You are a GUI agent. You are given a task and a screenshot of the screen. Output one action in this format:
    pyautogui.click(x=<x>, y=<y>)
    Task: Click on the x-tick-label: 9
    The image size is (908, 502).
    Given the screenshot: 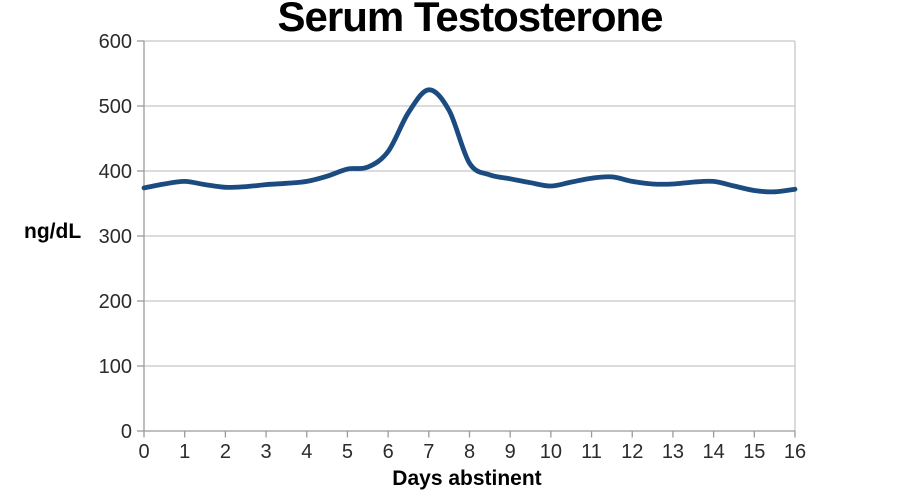 What is the action you would take?
    pyautogui.click(x=510, y=452)
    